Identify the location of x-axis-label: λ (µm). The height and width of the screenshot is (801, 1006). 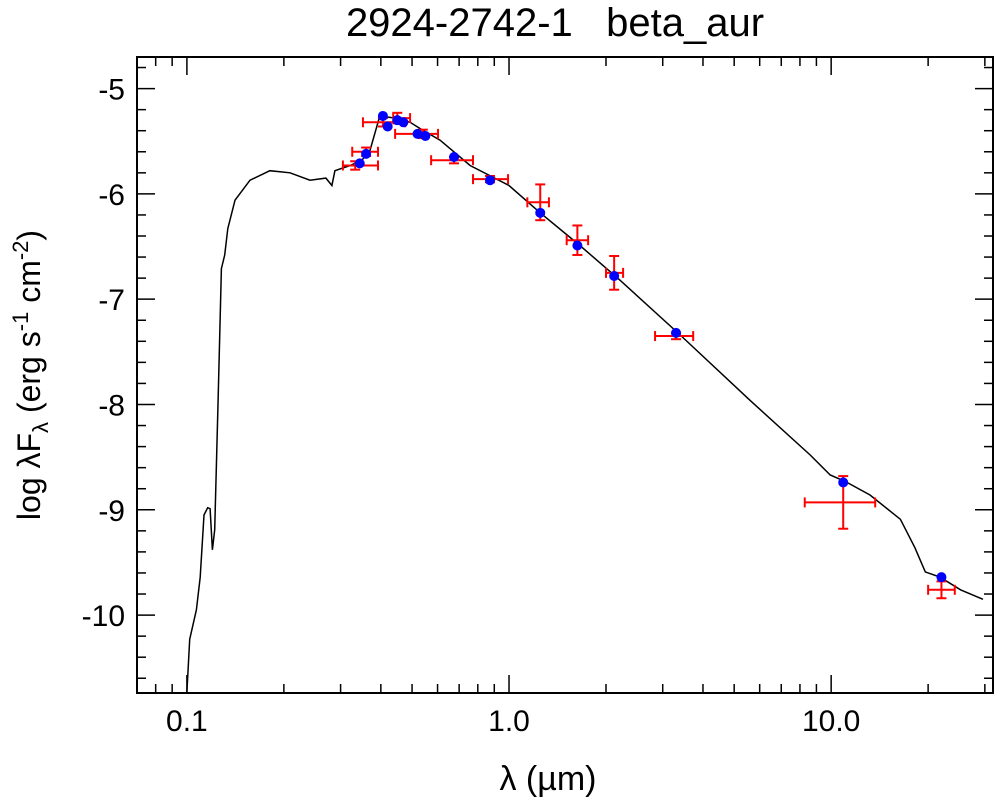
(547, 779).